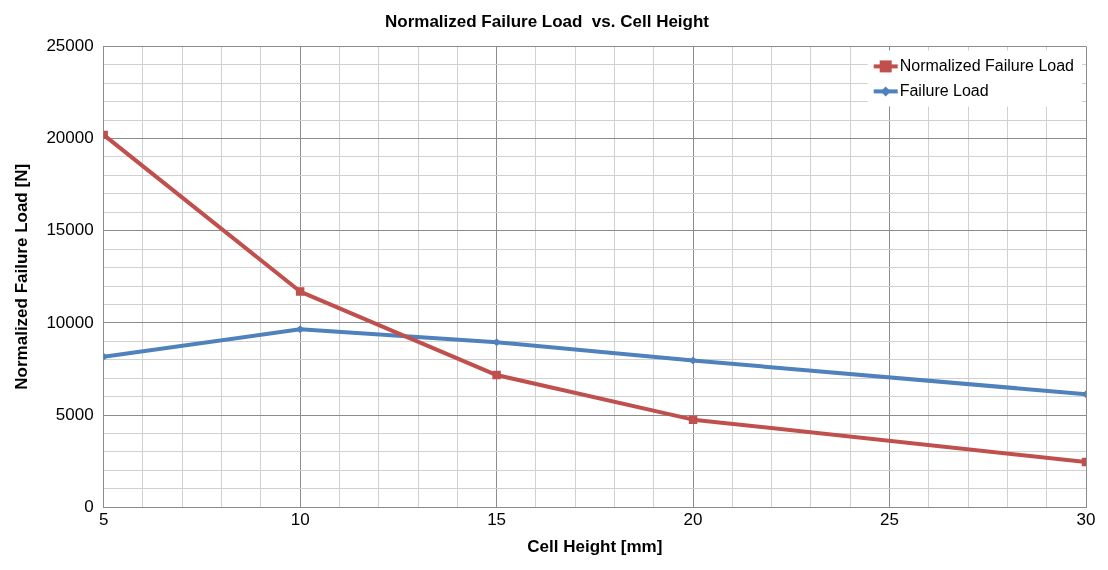 This screenshot has width=1108, height=570. I want to click on x-tick-label: 30, so click(1086, 520).